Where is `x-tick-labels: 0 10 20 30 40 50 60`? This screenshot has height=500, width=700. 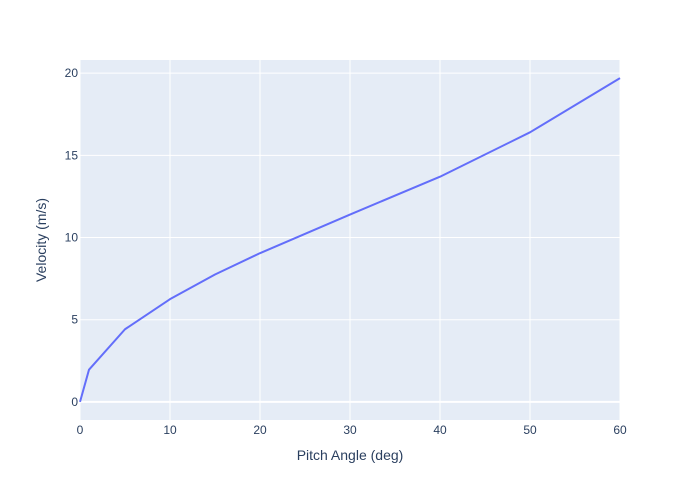
x-tick-labels: 0 10 20 30 40 50 60 is located at coordinates (352, 430).